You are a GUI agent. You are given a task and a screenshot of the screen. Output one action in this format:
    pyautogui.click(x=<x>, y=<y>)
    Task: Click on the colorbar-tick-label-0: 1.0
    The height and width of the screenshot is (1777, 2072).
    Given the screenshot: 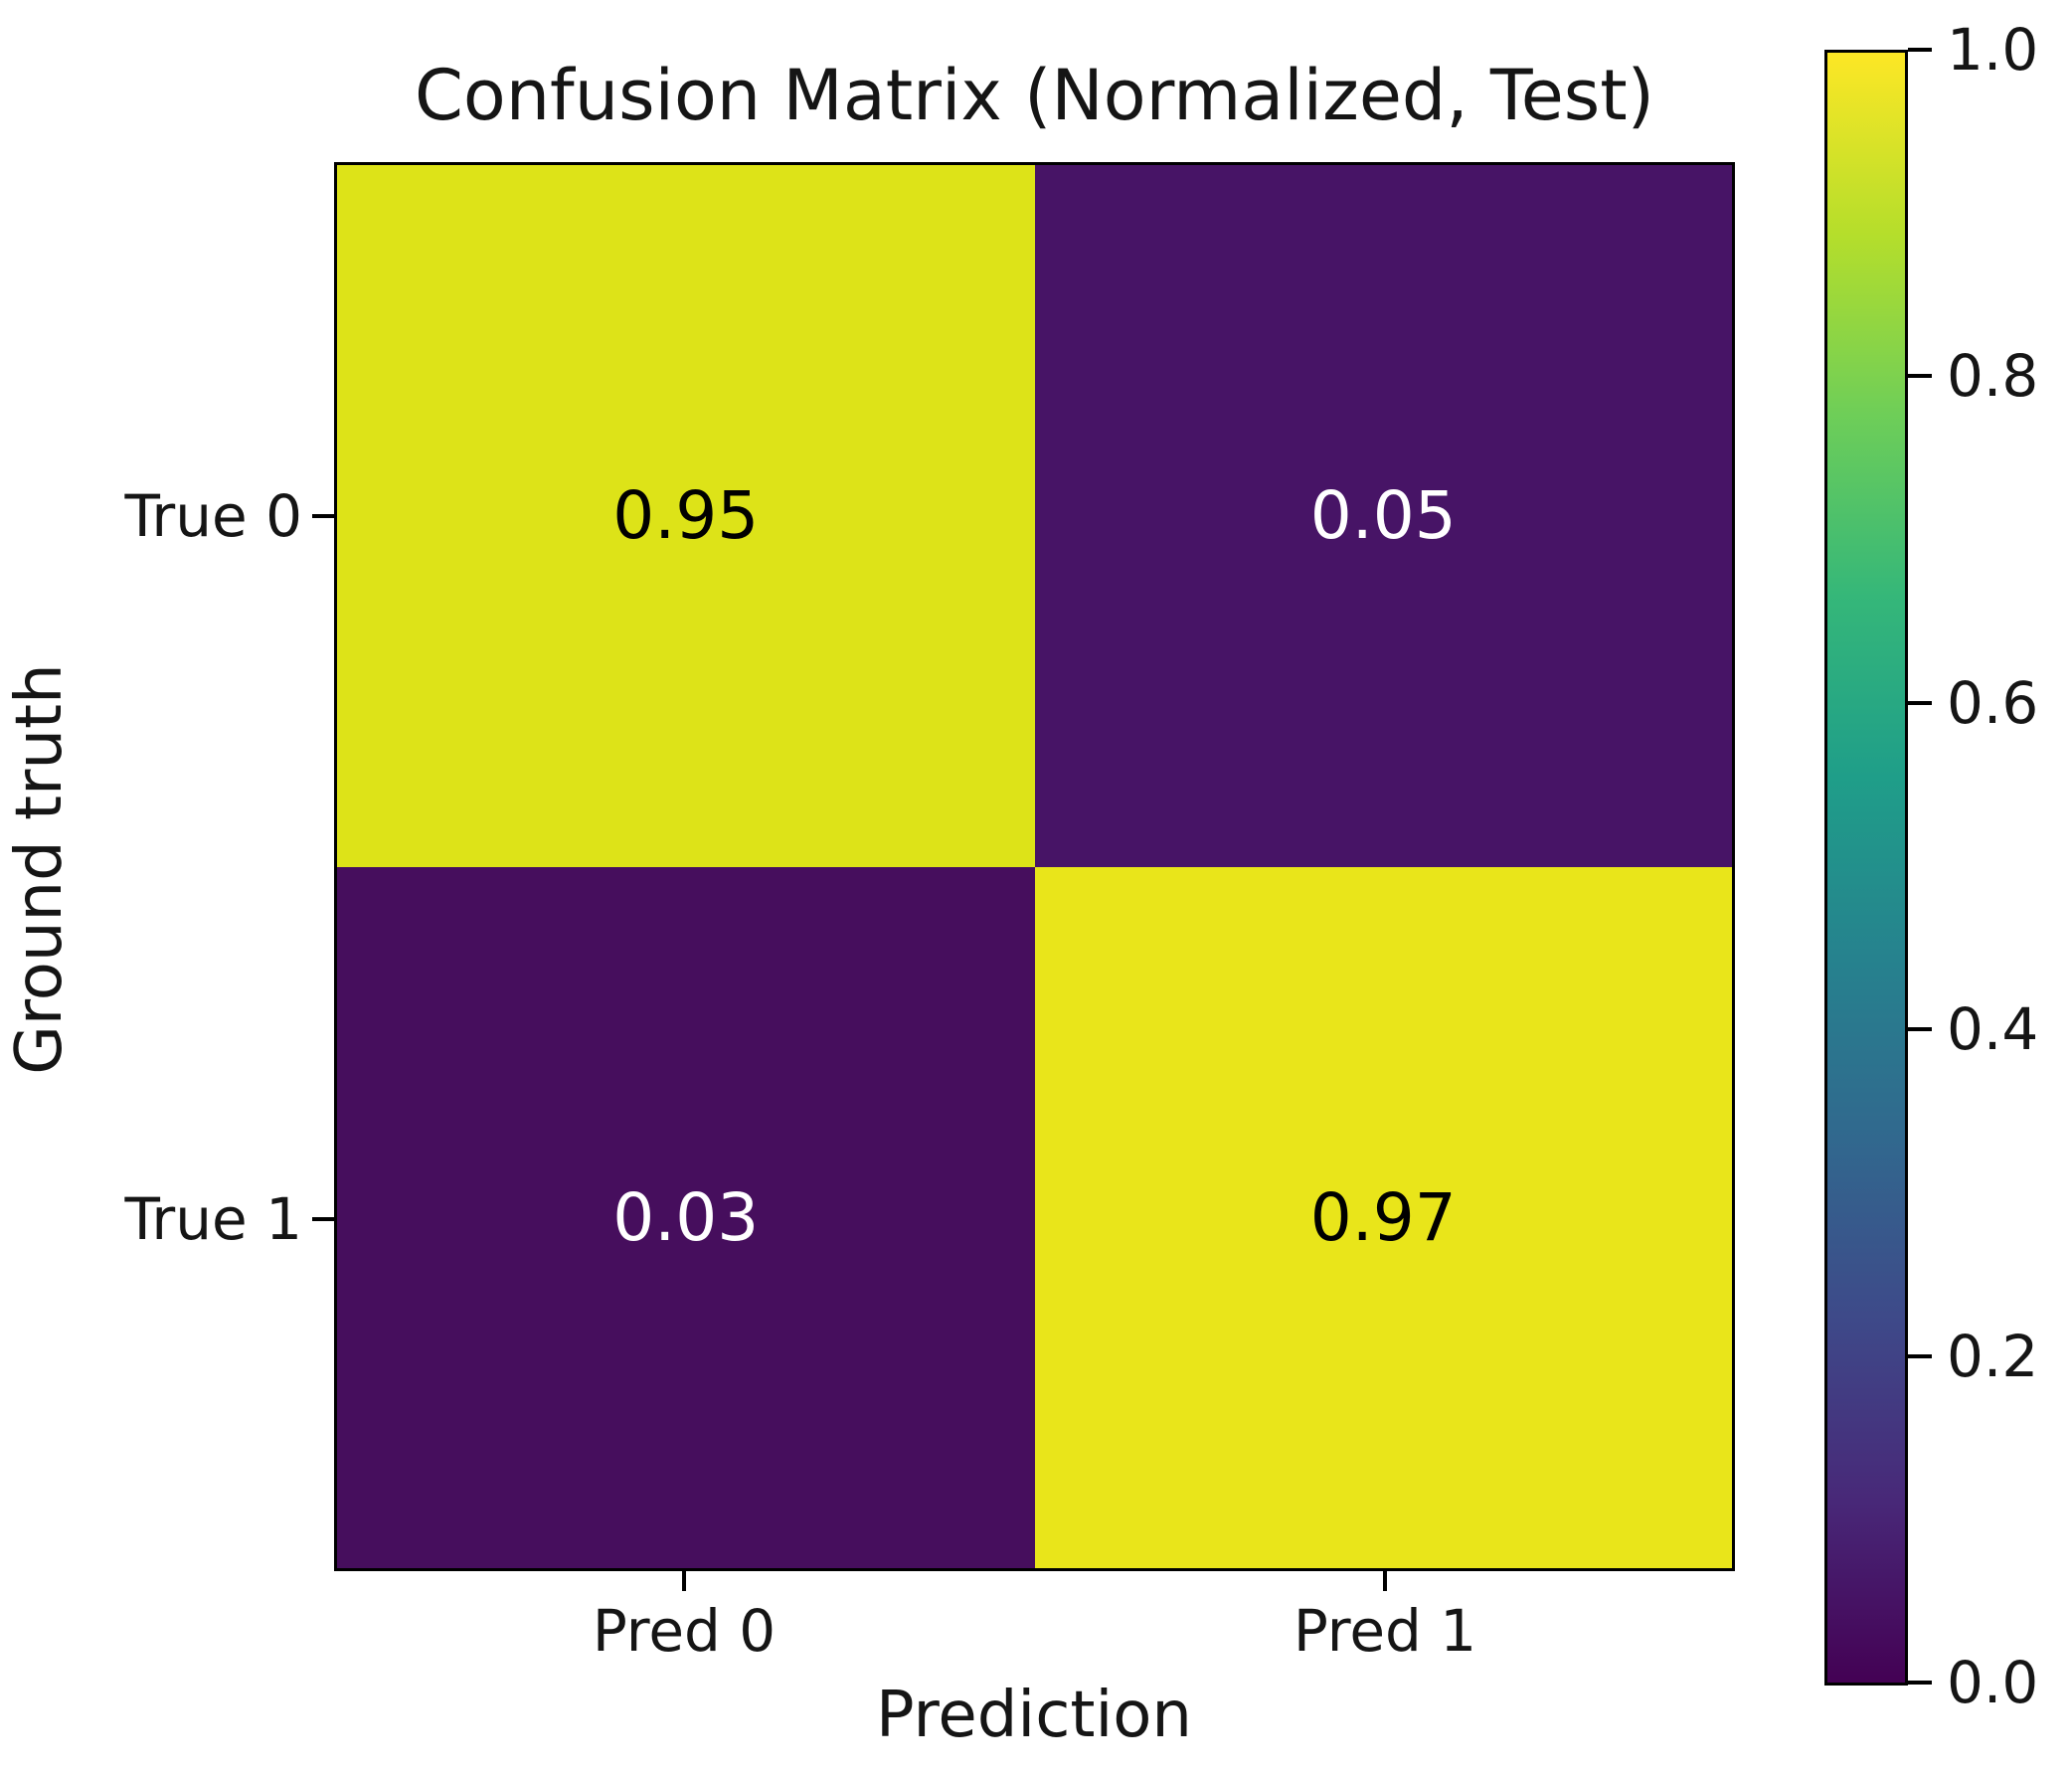 What is the action you would take?
    pyautogui.click(x=1993, y=50)
    